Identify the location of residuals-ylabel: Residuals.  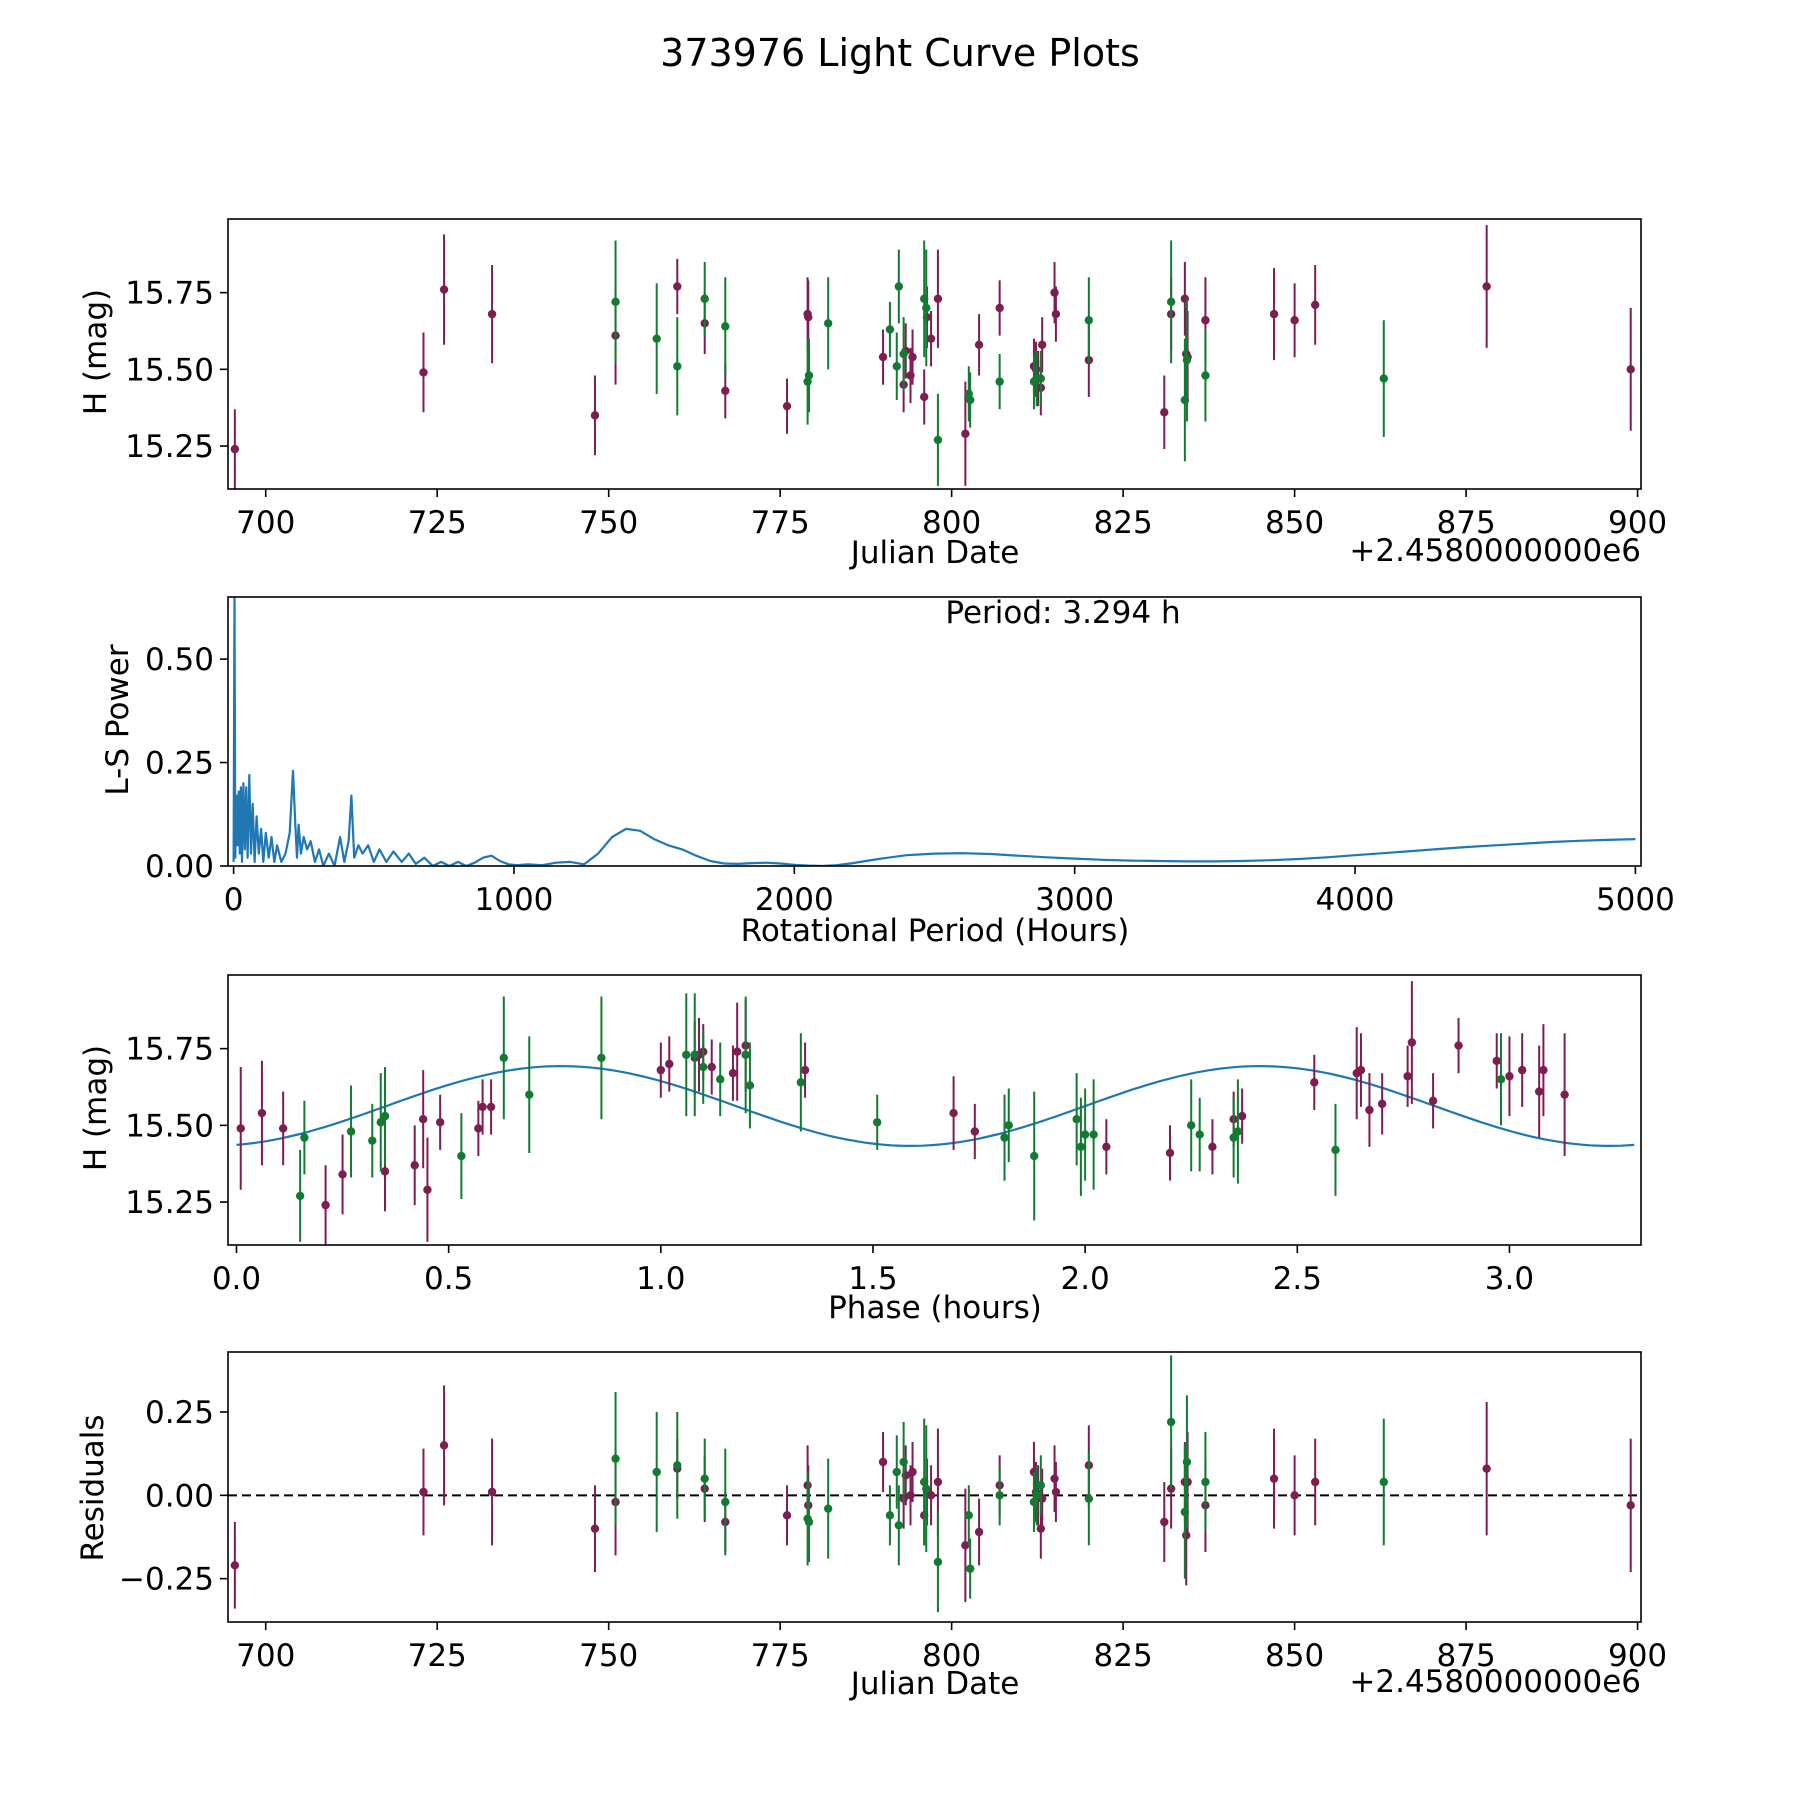
(93, 1487).